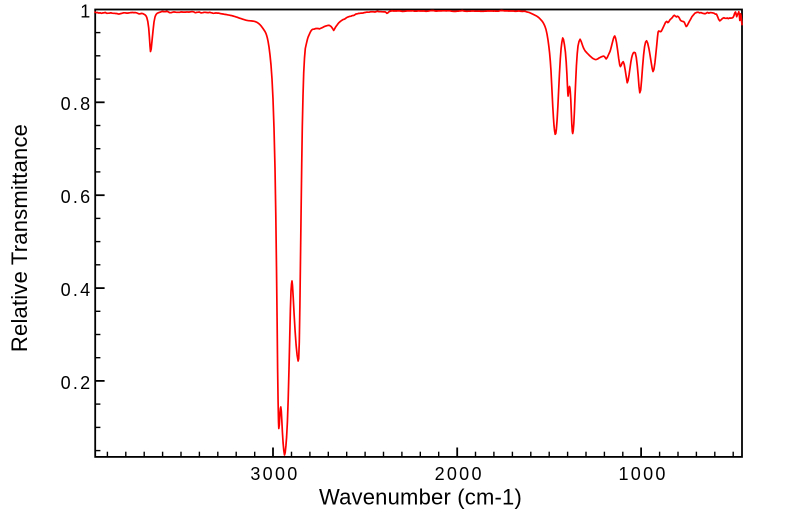 The image size is (799, 516). What do you see at coordinates (77, 290) in the screenshot?
I see `svg-text: 0.4` at bounding box center [77, 290].